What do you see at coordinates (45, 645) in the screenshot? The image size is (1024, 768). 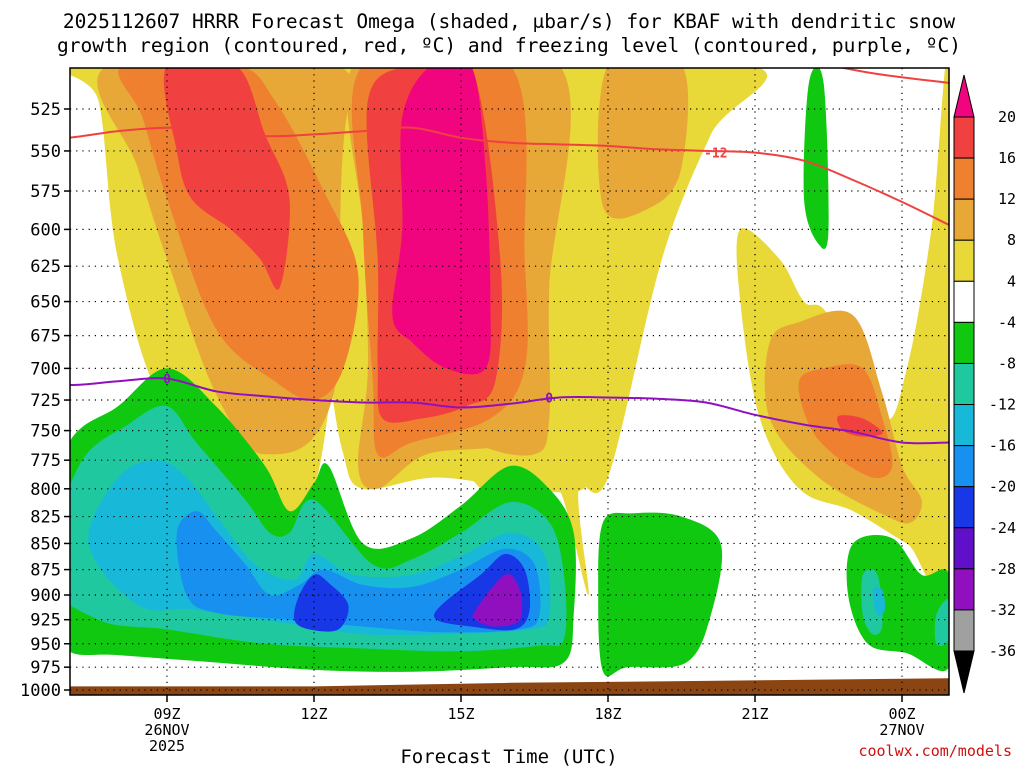 I see `y-tick-label-950: 950` at bounding box center [45, 645].